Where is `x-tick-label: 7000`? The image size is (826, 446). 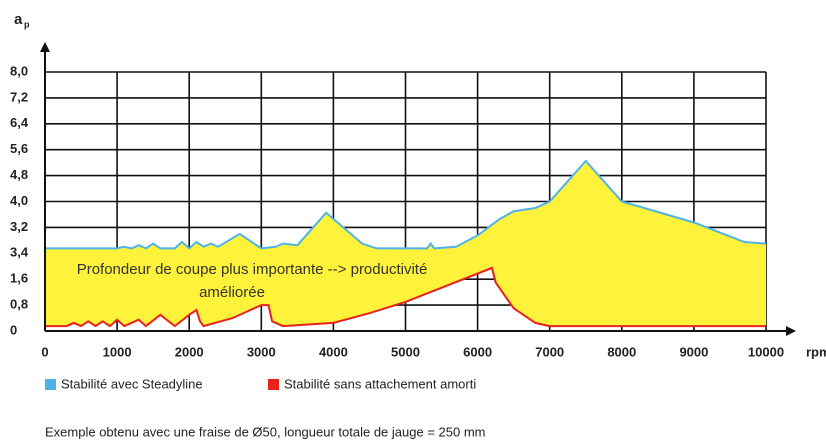 x-tick-label: 7000 is located at coordinates (549, 351).